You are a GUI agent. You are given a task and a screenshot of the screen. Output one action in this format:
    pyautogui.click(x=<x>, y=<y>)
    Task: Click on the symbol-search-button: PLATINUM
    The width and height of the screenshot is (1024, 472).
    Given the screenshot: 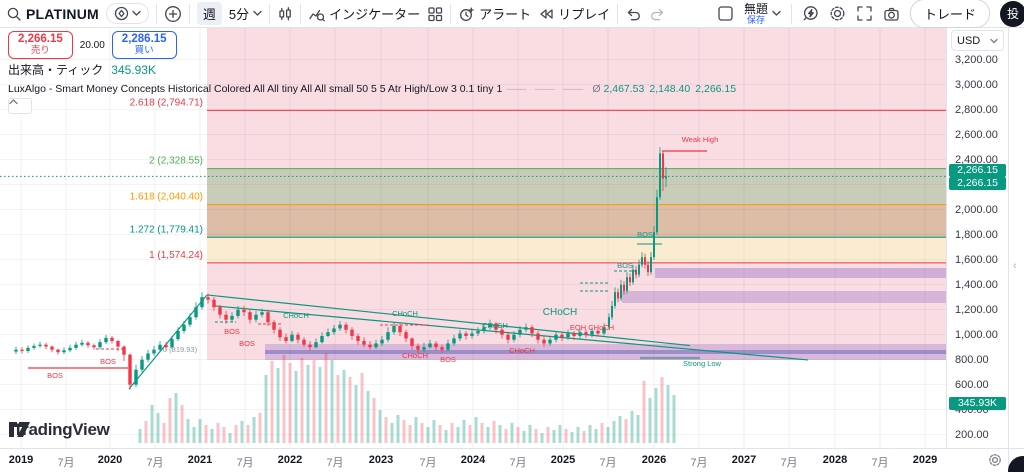 What is the action you would take?
    pyautogui.click(x=52, y=14)
    